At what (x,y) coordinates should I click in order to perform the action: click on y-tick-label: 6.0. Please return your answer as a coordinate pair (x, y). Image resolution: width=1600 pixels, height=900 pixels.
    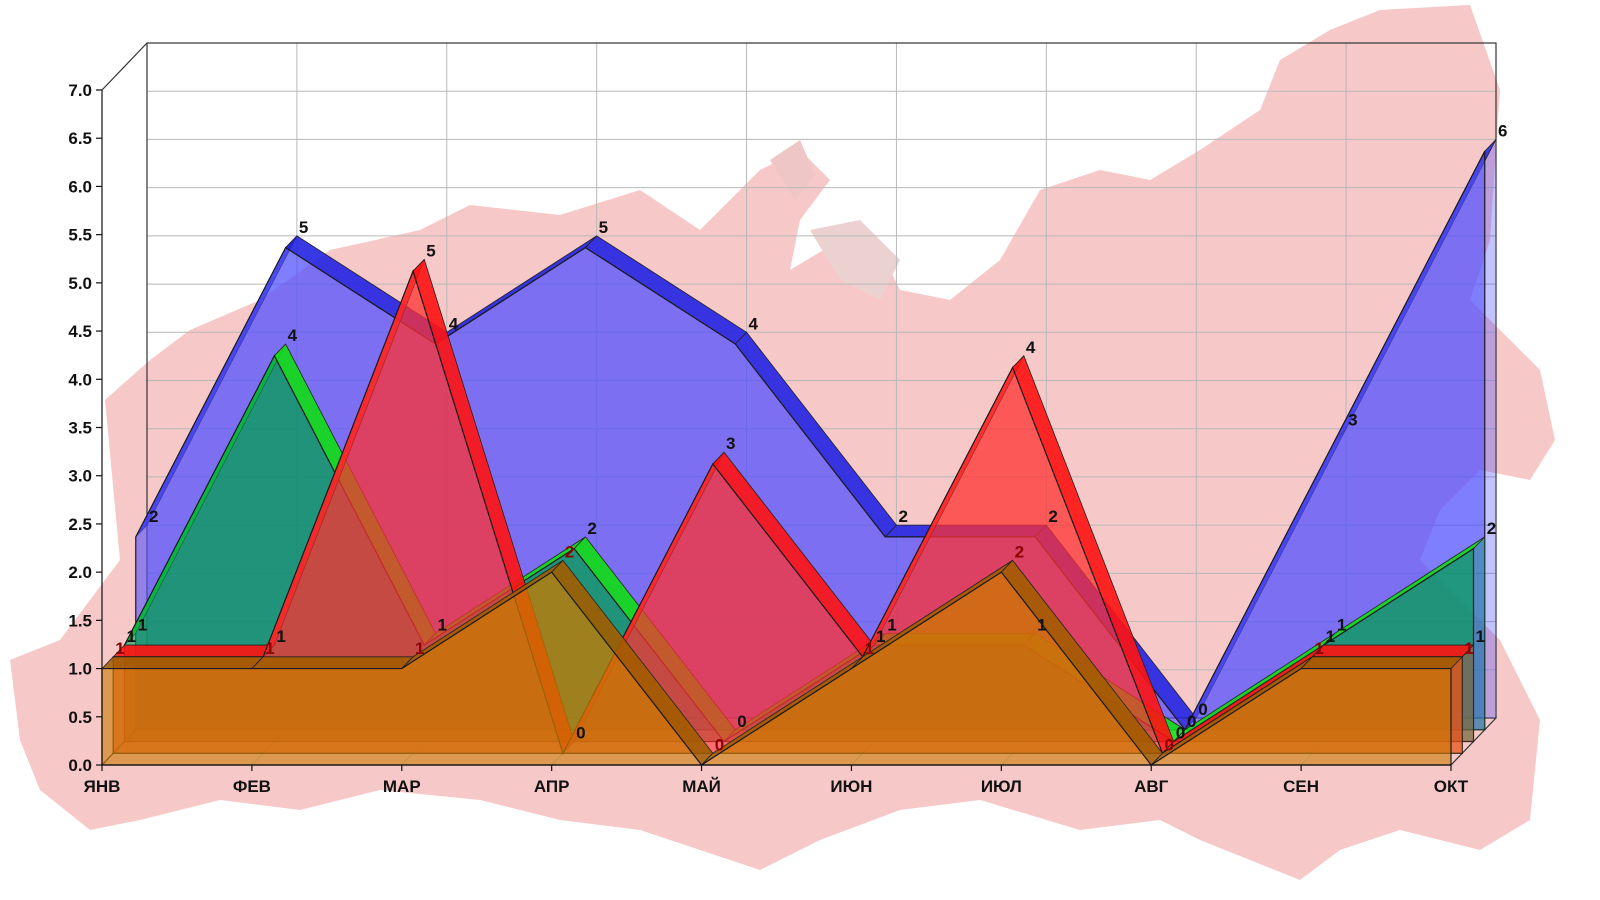
    Looking at the image, I should click on (80, 186).